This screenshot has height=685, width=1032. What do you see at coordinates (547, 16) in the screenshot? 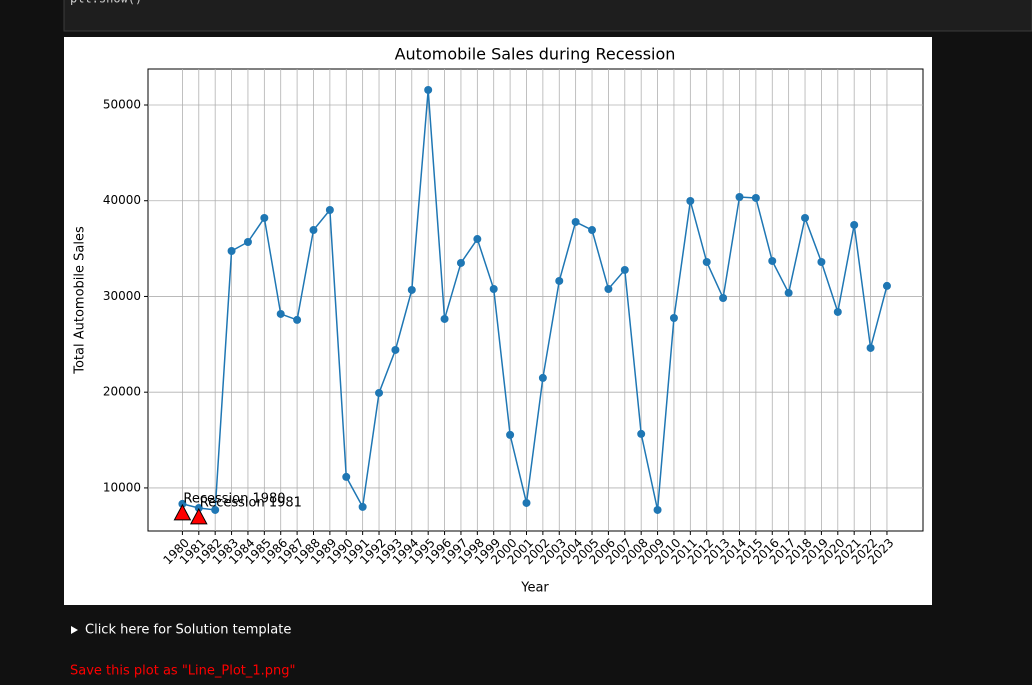
I see `code-cell` at bounding box center [547, 16].